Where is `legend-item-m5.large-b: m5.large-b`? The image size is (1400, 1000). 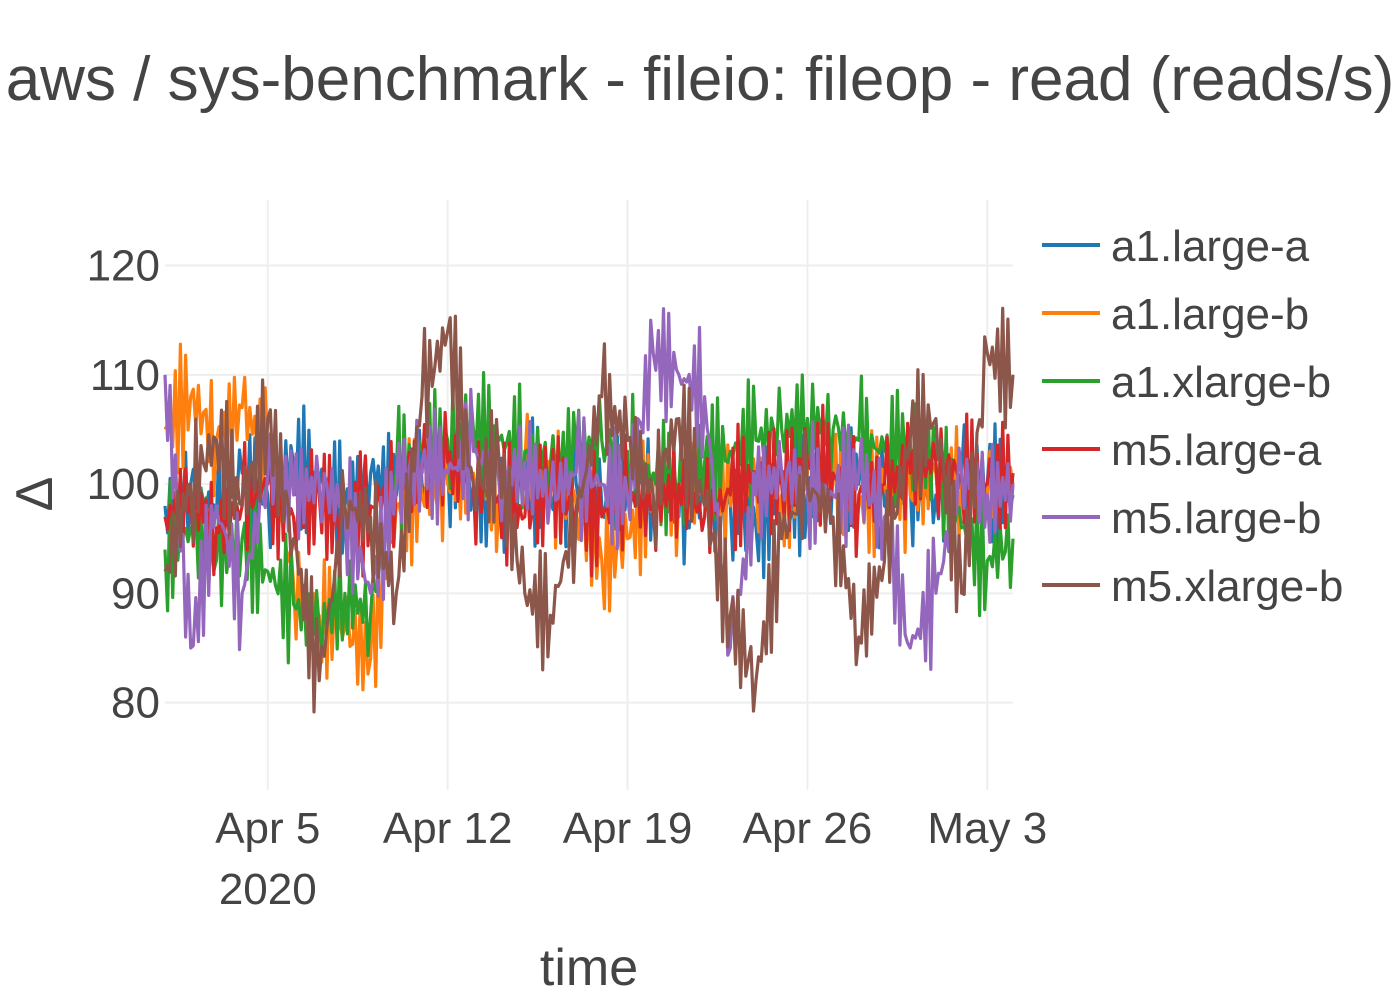 legend-item-m5.large-b: m5.large-b is located at coordinates (1181, 518).